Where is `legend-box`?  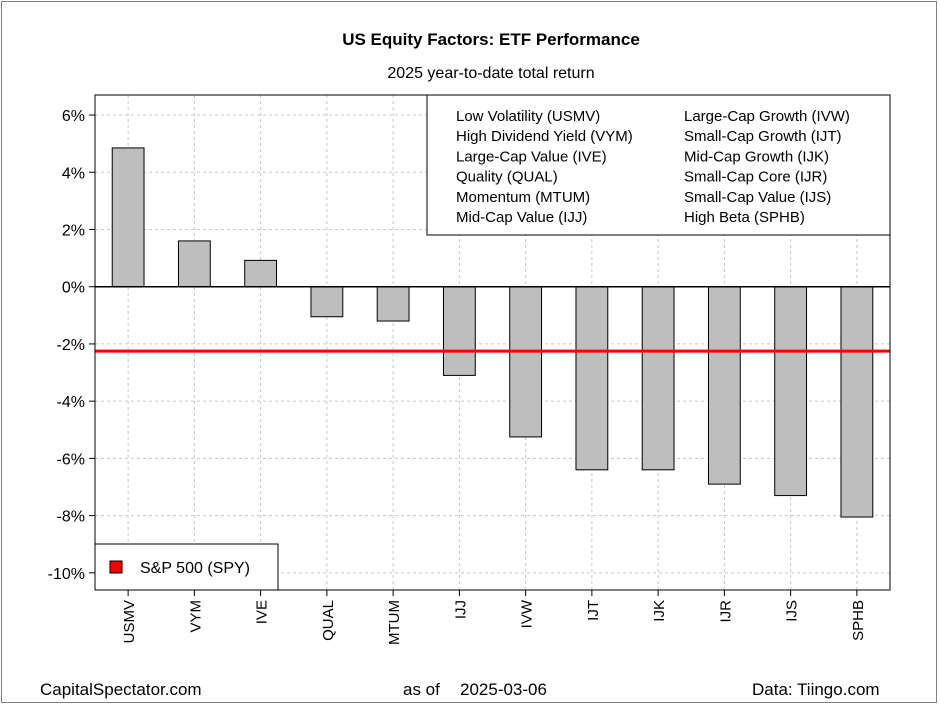 legend-box is located at coordinates (658, 165).